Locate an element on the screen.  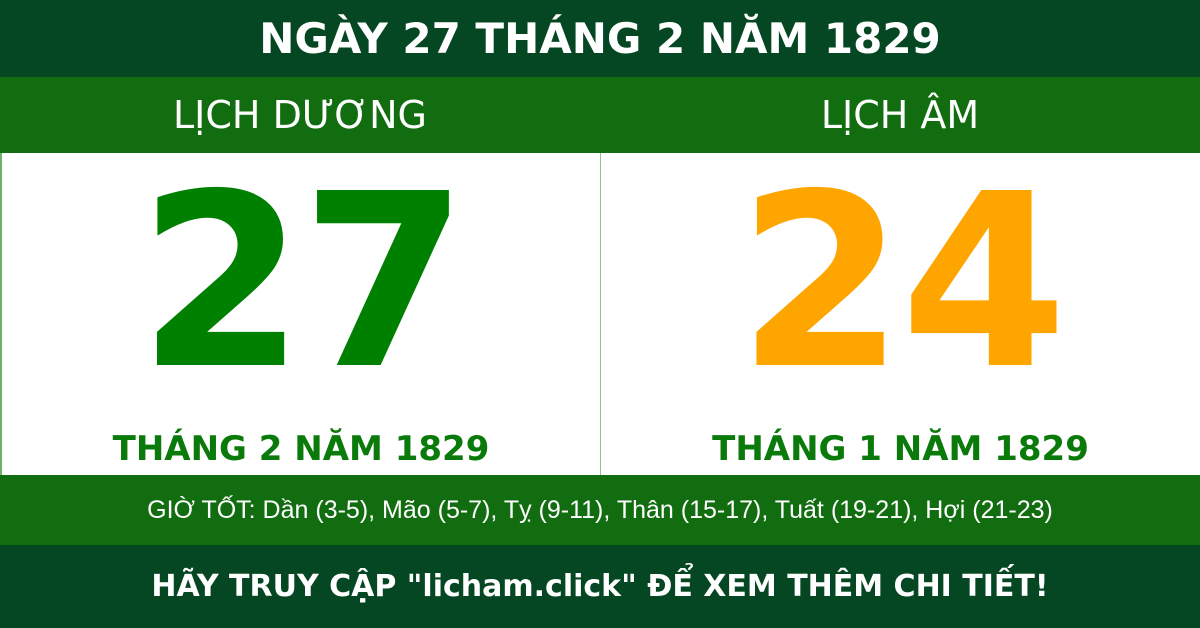
solar-calendar-label: LỊCH DƯƠNG is located at coordinates (300, 115).